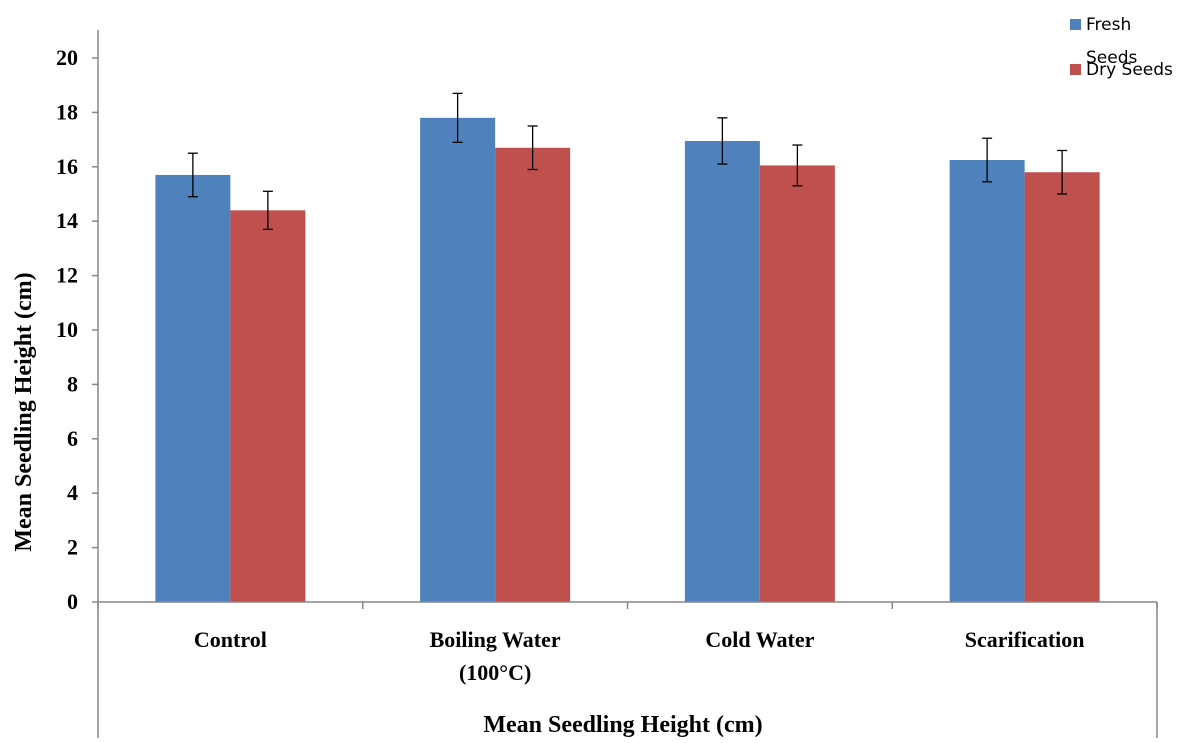 The image size is (1185, 743). I want to click on y-tick-label: 6, so click(72, 438).